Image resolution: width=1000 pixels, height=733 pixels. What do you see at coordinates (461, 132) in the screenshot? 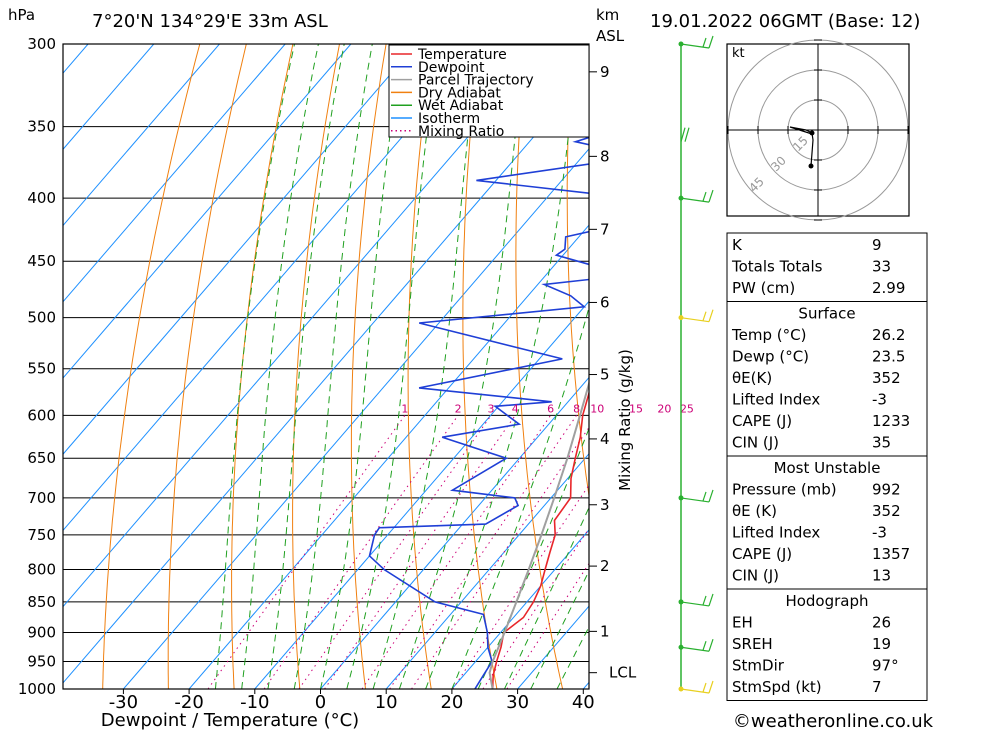
I see `legend-entry: Mixing Ratio` at bounding box center [461, 132].